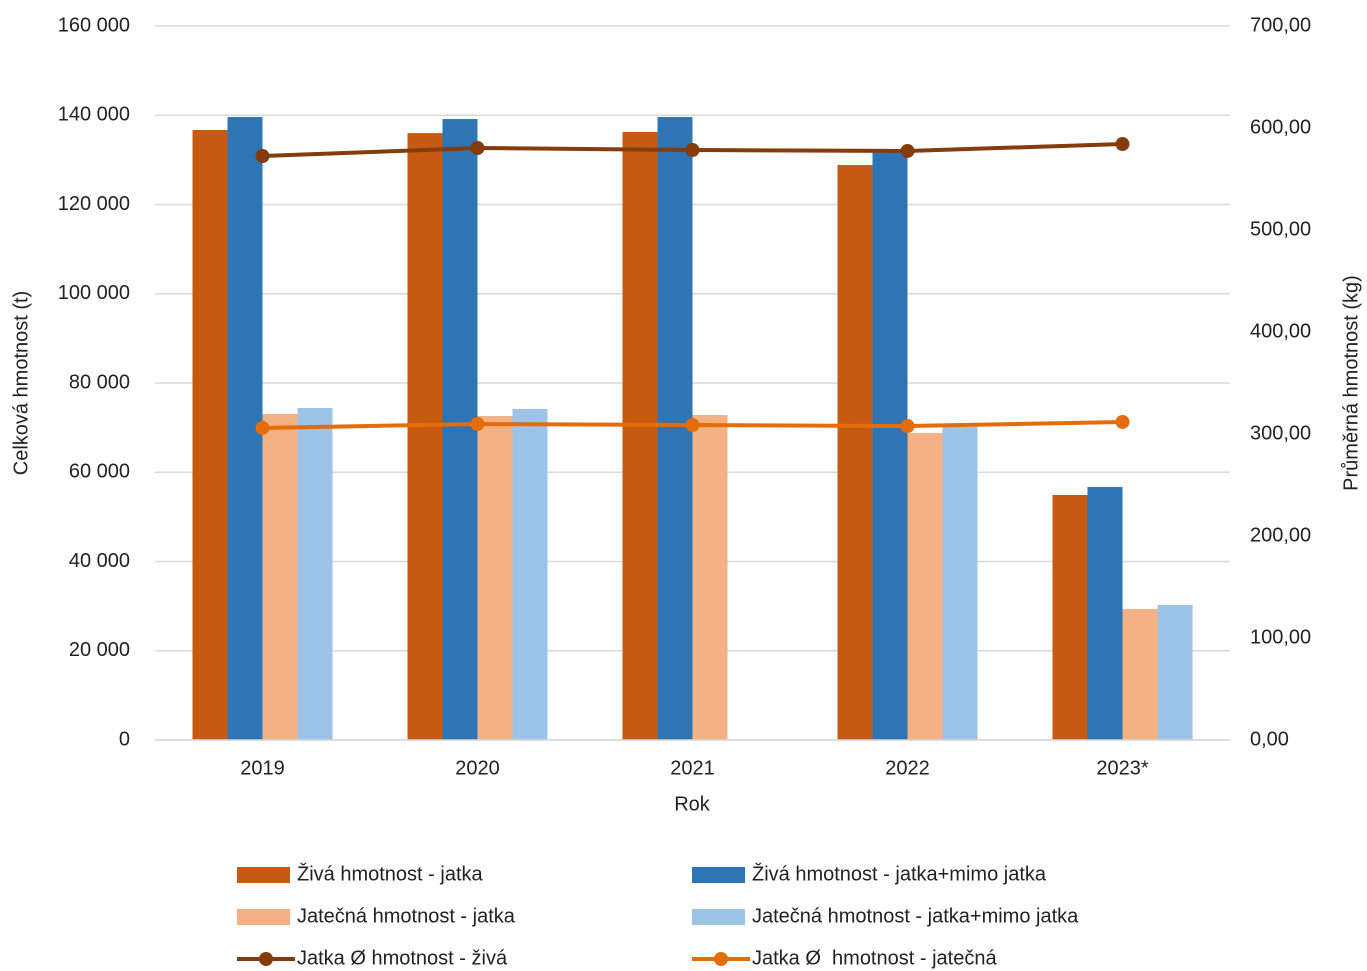  Describe the element at coordinates (1280, 637) in the screenshot. I see `y2-tick-label: 100,00` at that location.